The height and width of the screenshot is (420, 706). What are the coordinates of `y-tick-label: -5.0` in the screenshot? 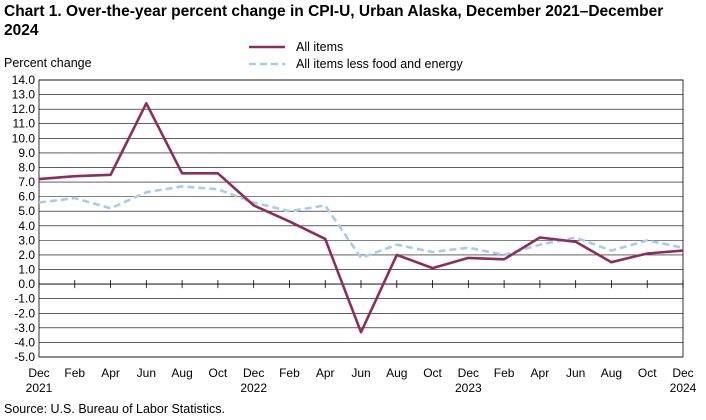 It's located at (24, 357).